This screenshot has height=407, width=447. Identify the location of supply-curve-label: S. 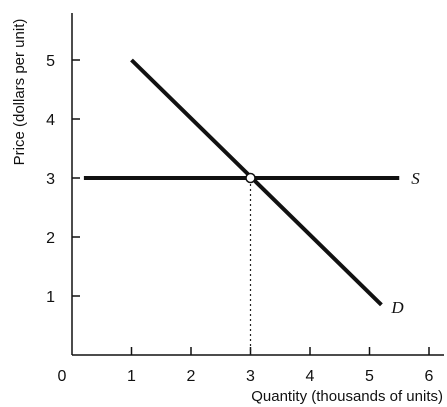
(415, 178).